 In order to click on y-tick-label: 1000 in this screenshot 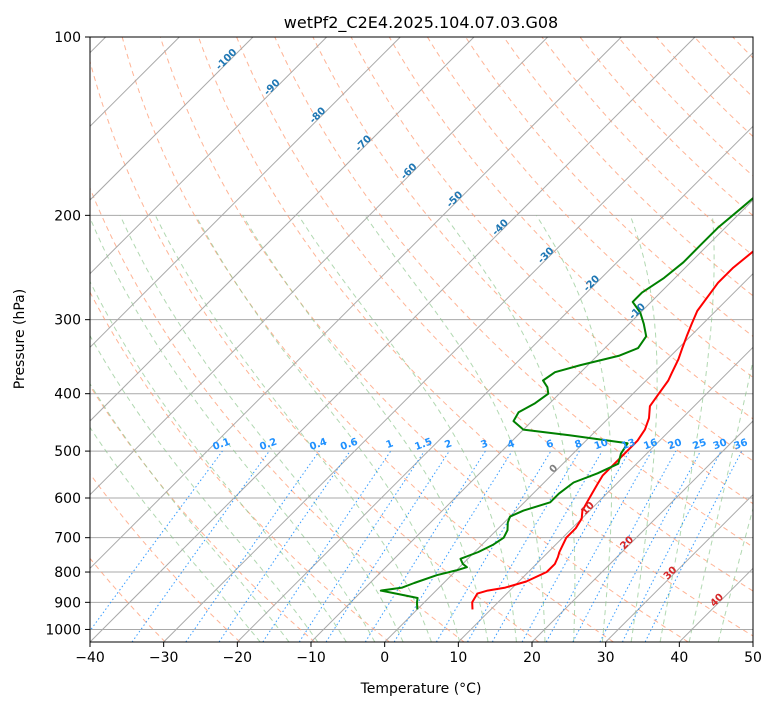, I will do `click(63, 630)`.